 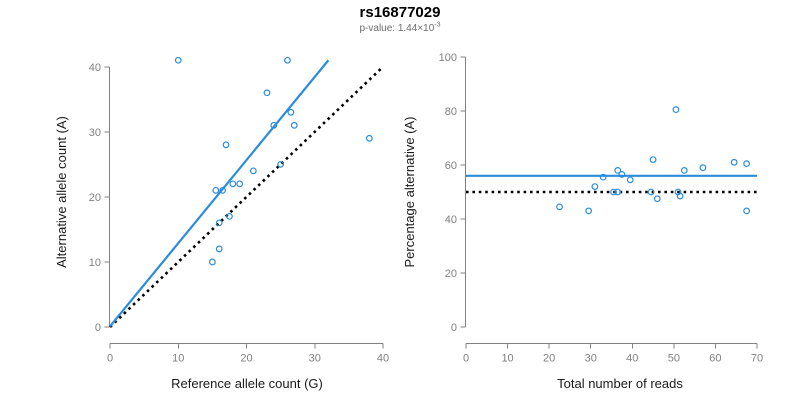 I want to click on right-scatter-points, so click(x=653, y=160).